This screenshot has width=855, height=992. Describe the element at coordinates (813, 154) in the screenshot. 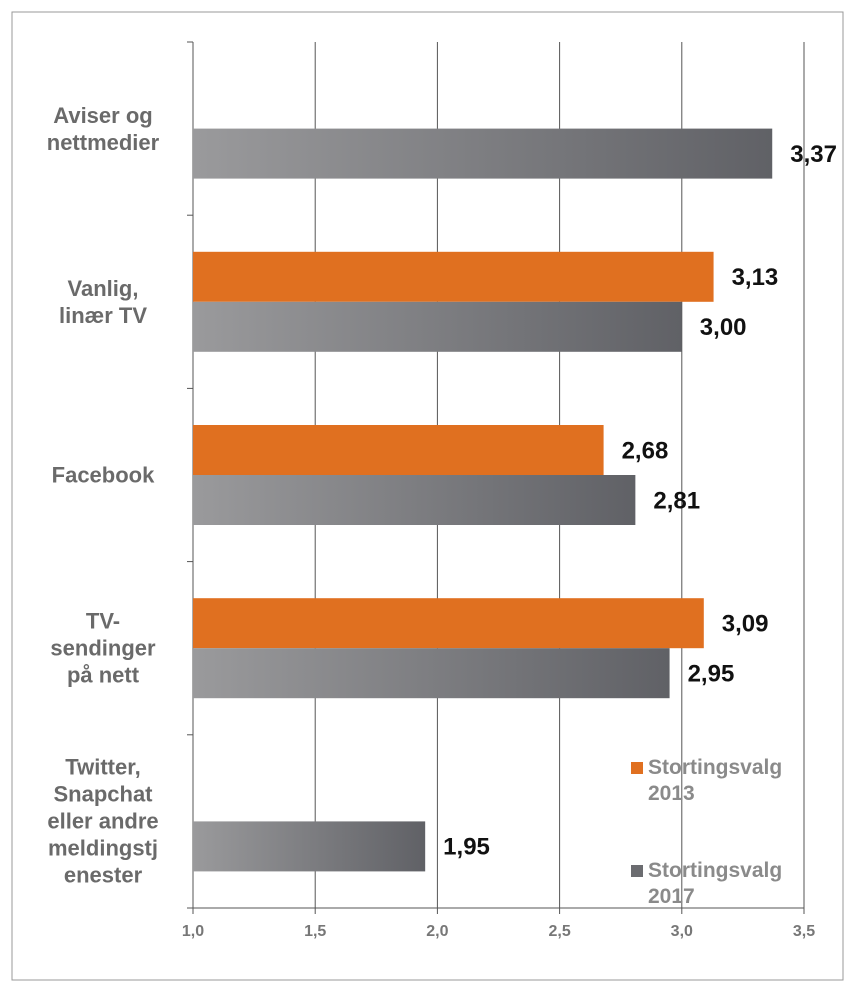

I see `value-label: 3,37` at that location.